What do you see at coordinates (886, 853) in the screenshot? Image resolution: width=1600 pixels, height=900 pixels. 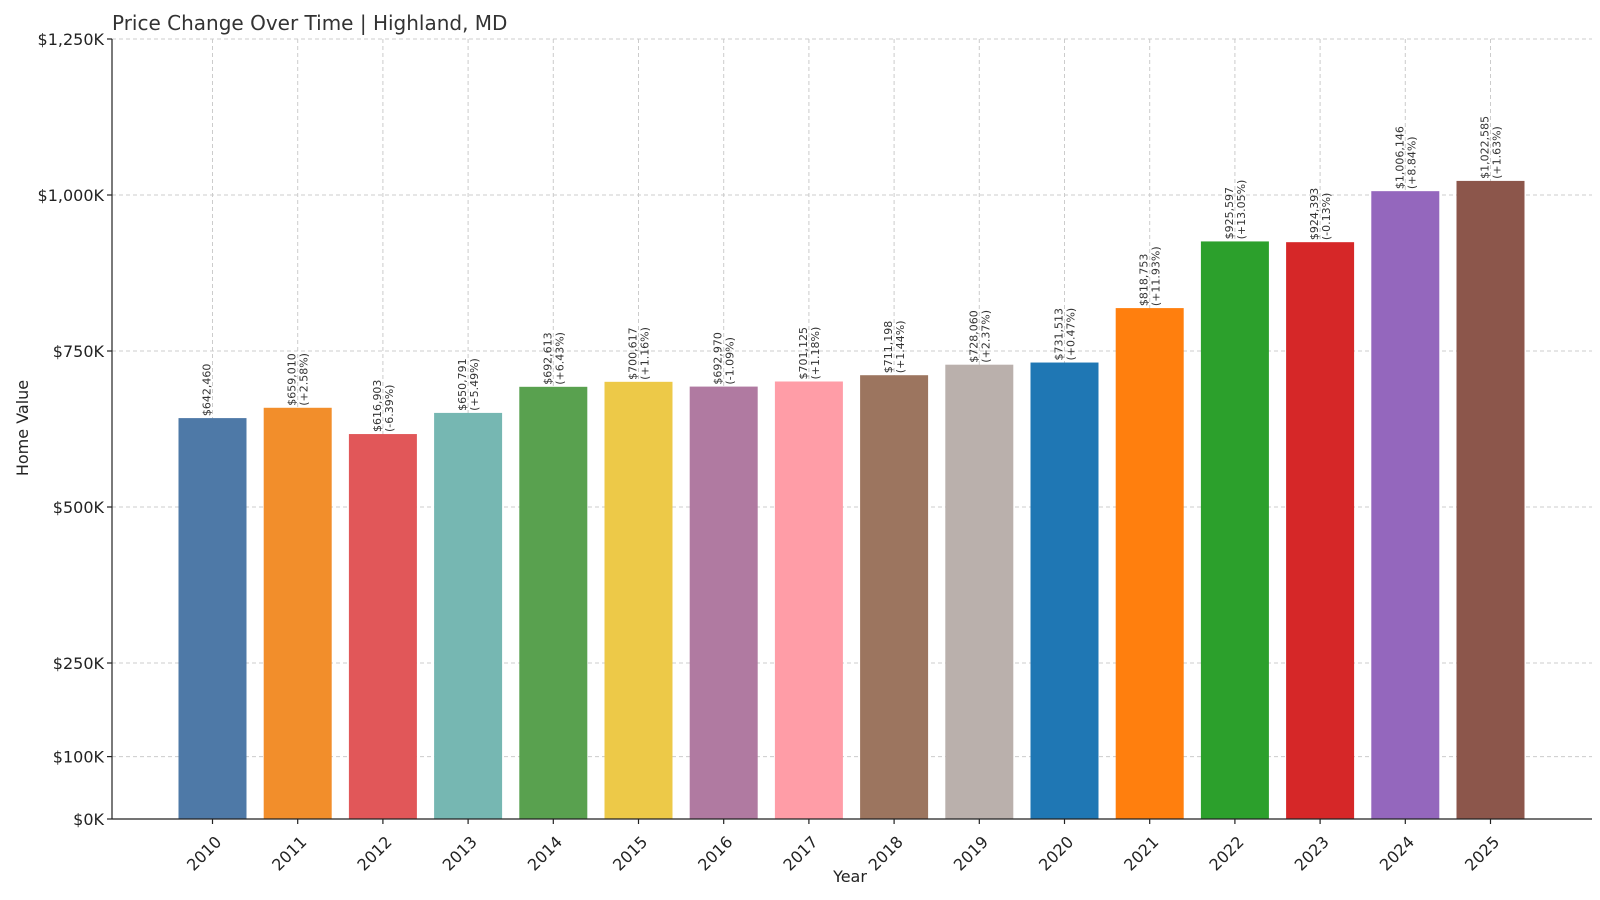 I see `x-tick-label: 2018` at bounding box center [886, 853].